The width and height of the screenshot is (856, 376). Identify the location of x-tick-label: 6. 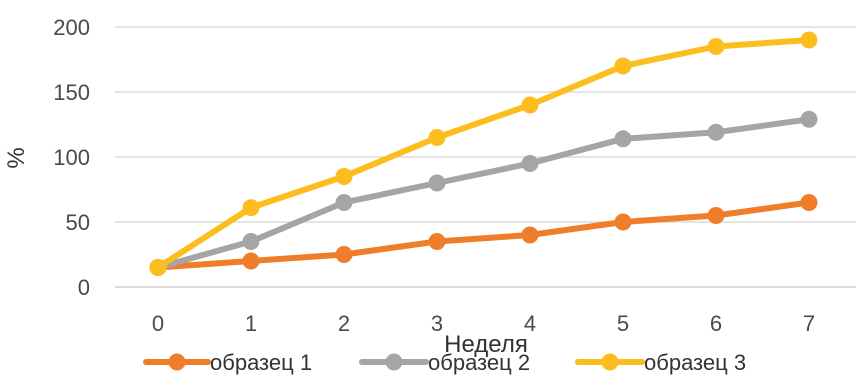
(716, 323).